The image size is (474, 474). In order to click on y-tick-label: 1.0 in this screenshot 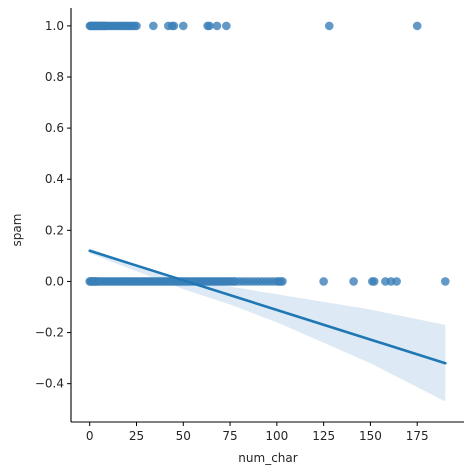, I will do `click(54, 26)`.